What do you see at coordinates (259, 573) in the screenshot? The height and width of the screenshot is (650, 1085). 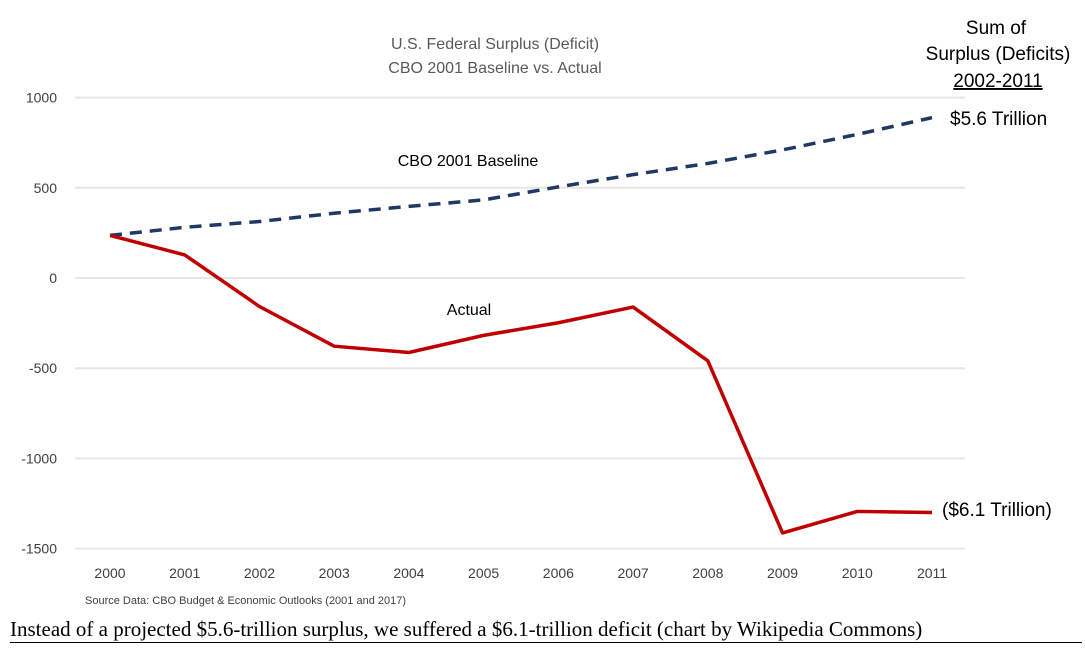 I see `x-tick-label: 2002` at bounding box center [259, 573].